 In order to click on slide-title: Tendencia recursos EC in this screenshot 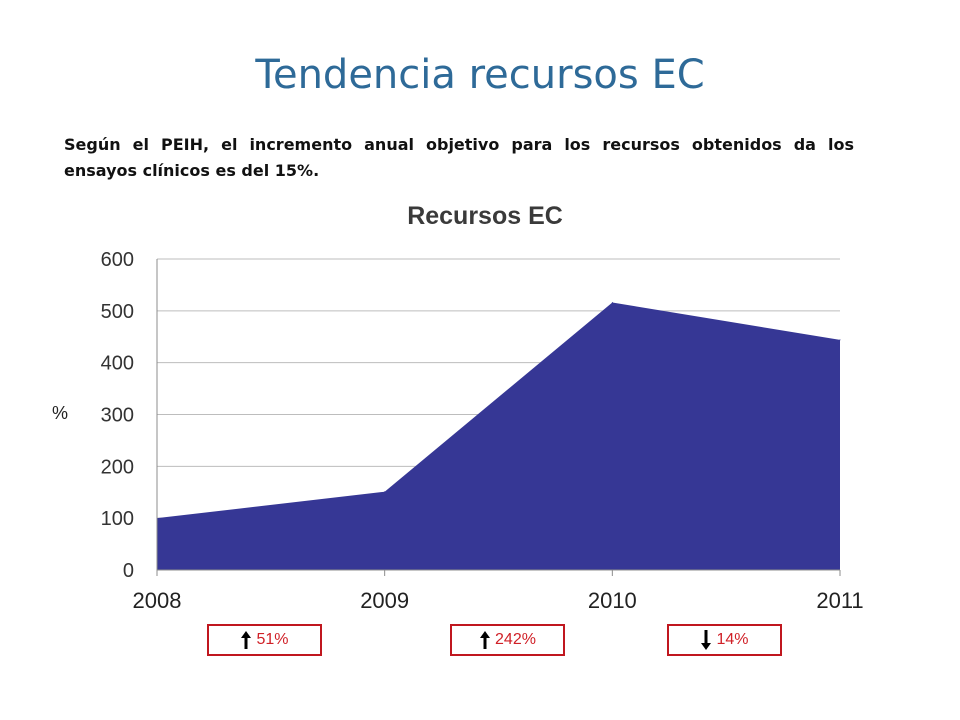, I will do `click(480, 75)`.